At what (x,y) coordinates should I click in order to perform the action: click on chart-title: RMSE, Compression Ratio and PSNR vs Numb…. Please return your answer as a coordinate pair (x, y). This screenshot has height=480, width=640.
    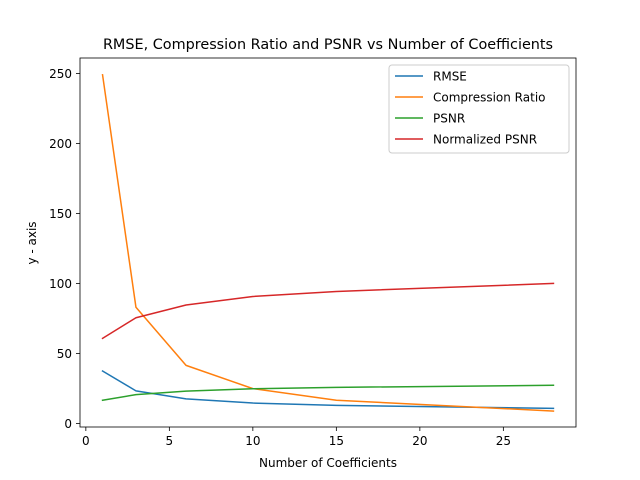
    Looking at the image, I should click on (328, 45).